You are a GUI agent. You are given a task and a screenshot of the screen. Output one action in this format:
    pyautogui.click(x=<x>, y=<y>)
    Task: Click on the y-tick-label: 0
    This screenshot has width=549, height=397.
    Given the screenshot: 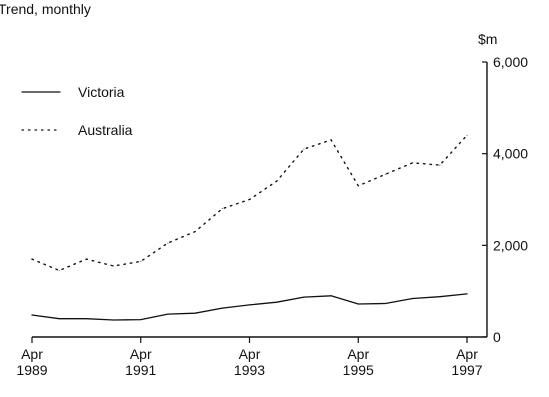 What is the action you would take?
    pyautogui.click(x=497, y=337)
    